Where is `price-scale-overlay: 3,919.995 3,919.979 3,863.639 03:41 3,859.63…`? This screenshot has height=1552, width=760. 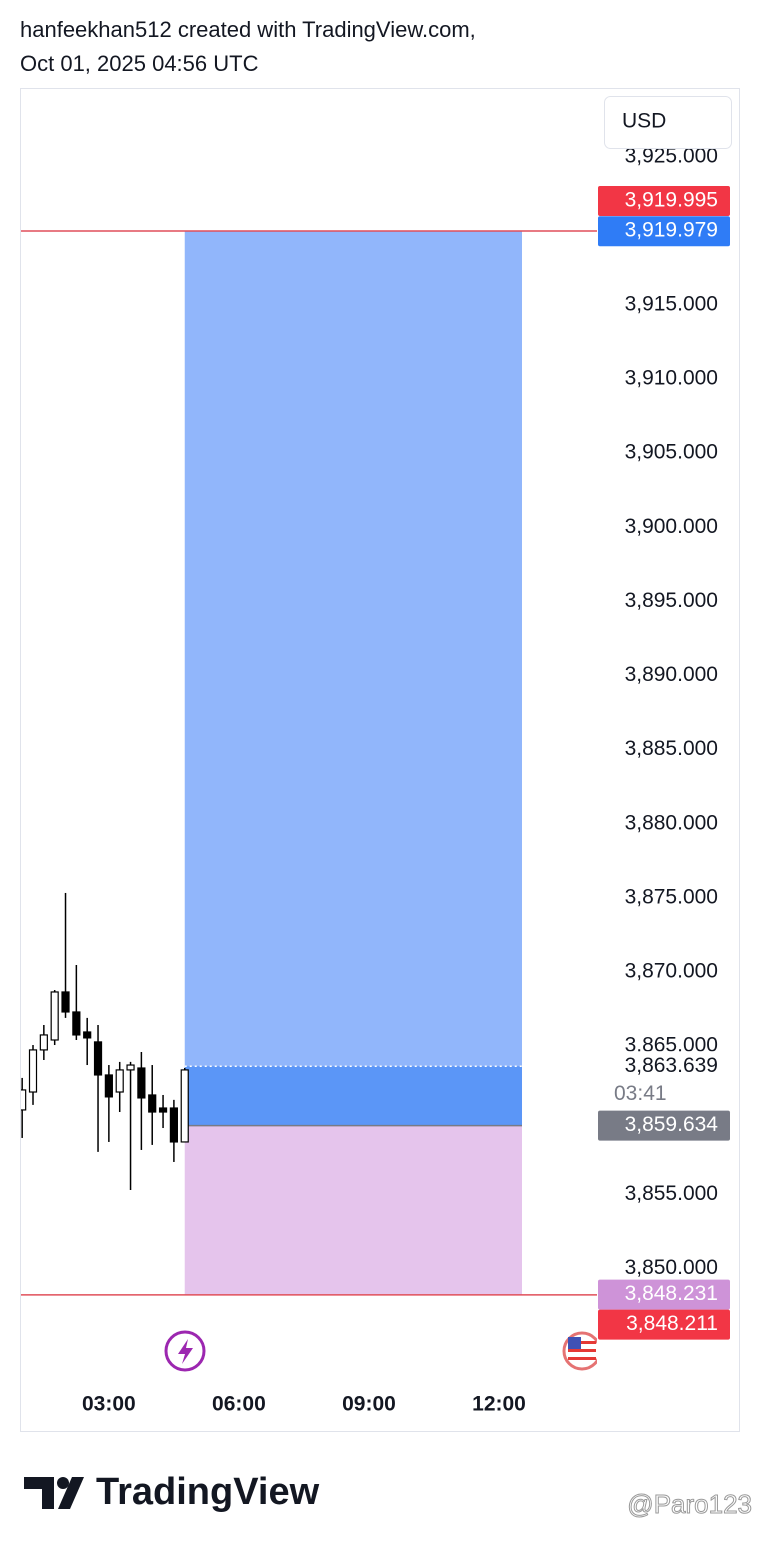 price-scale-overlay: 3,919.995 3,919.979 3,863.639 03:41 3,859.63… is located at coordinates (664, 762).